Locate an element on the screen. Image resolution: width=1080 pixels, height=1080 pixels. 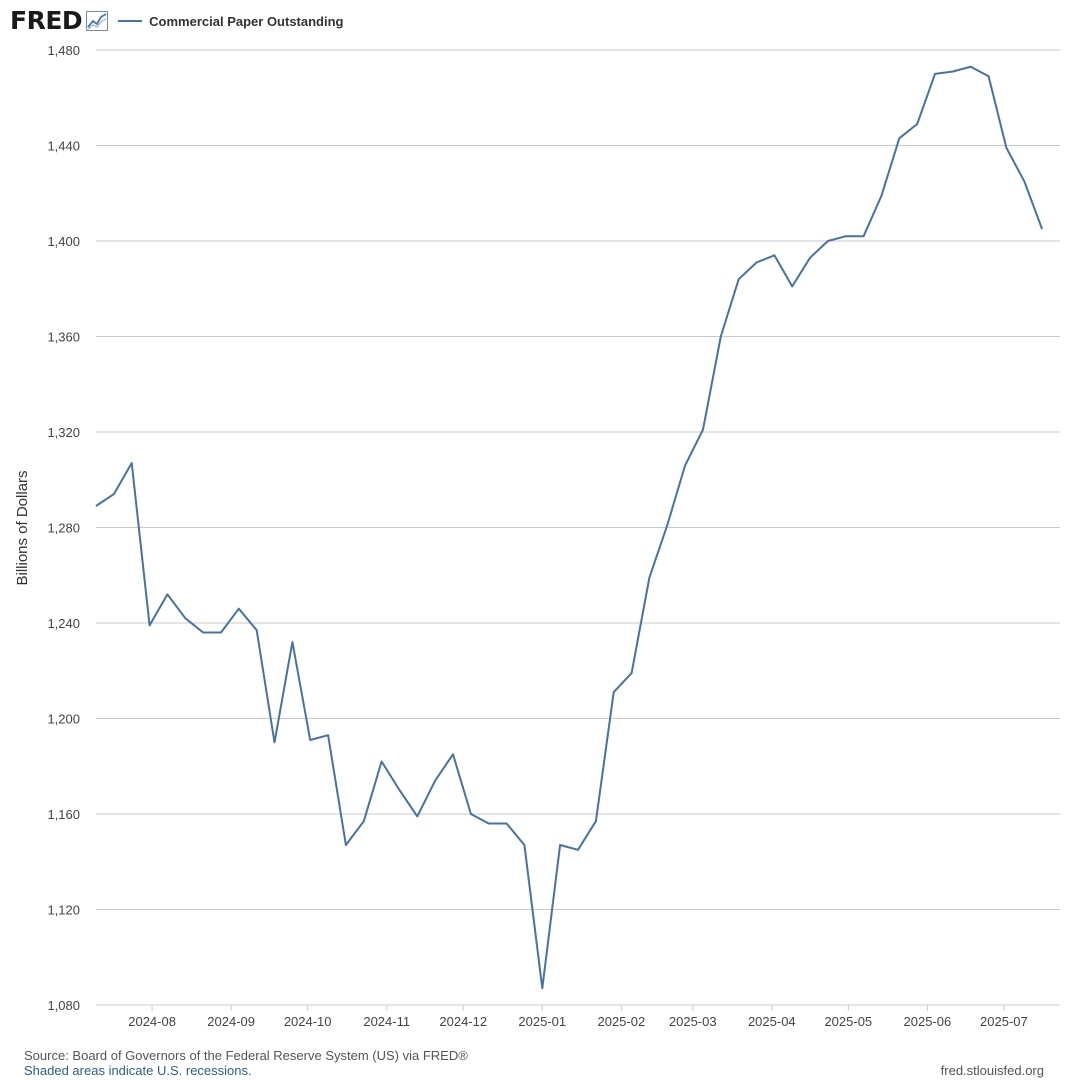
x-tick-label: 2025-04 is located at coordinates (772, 1021).